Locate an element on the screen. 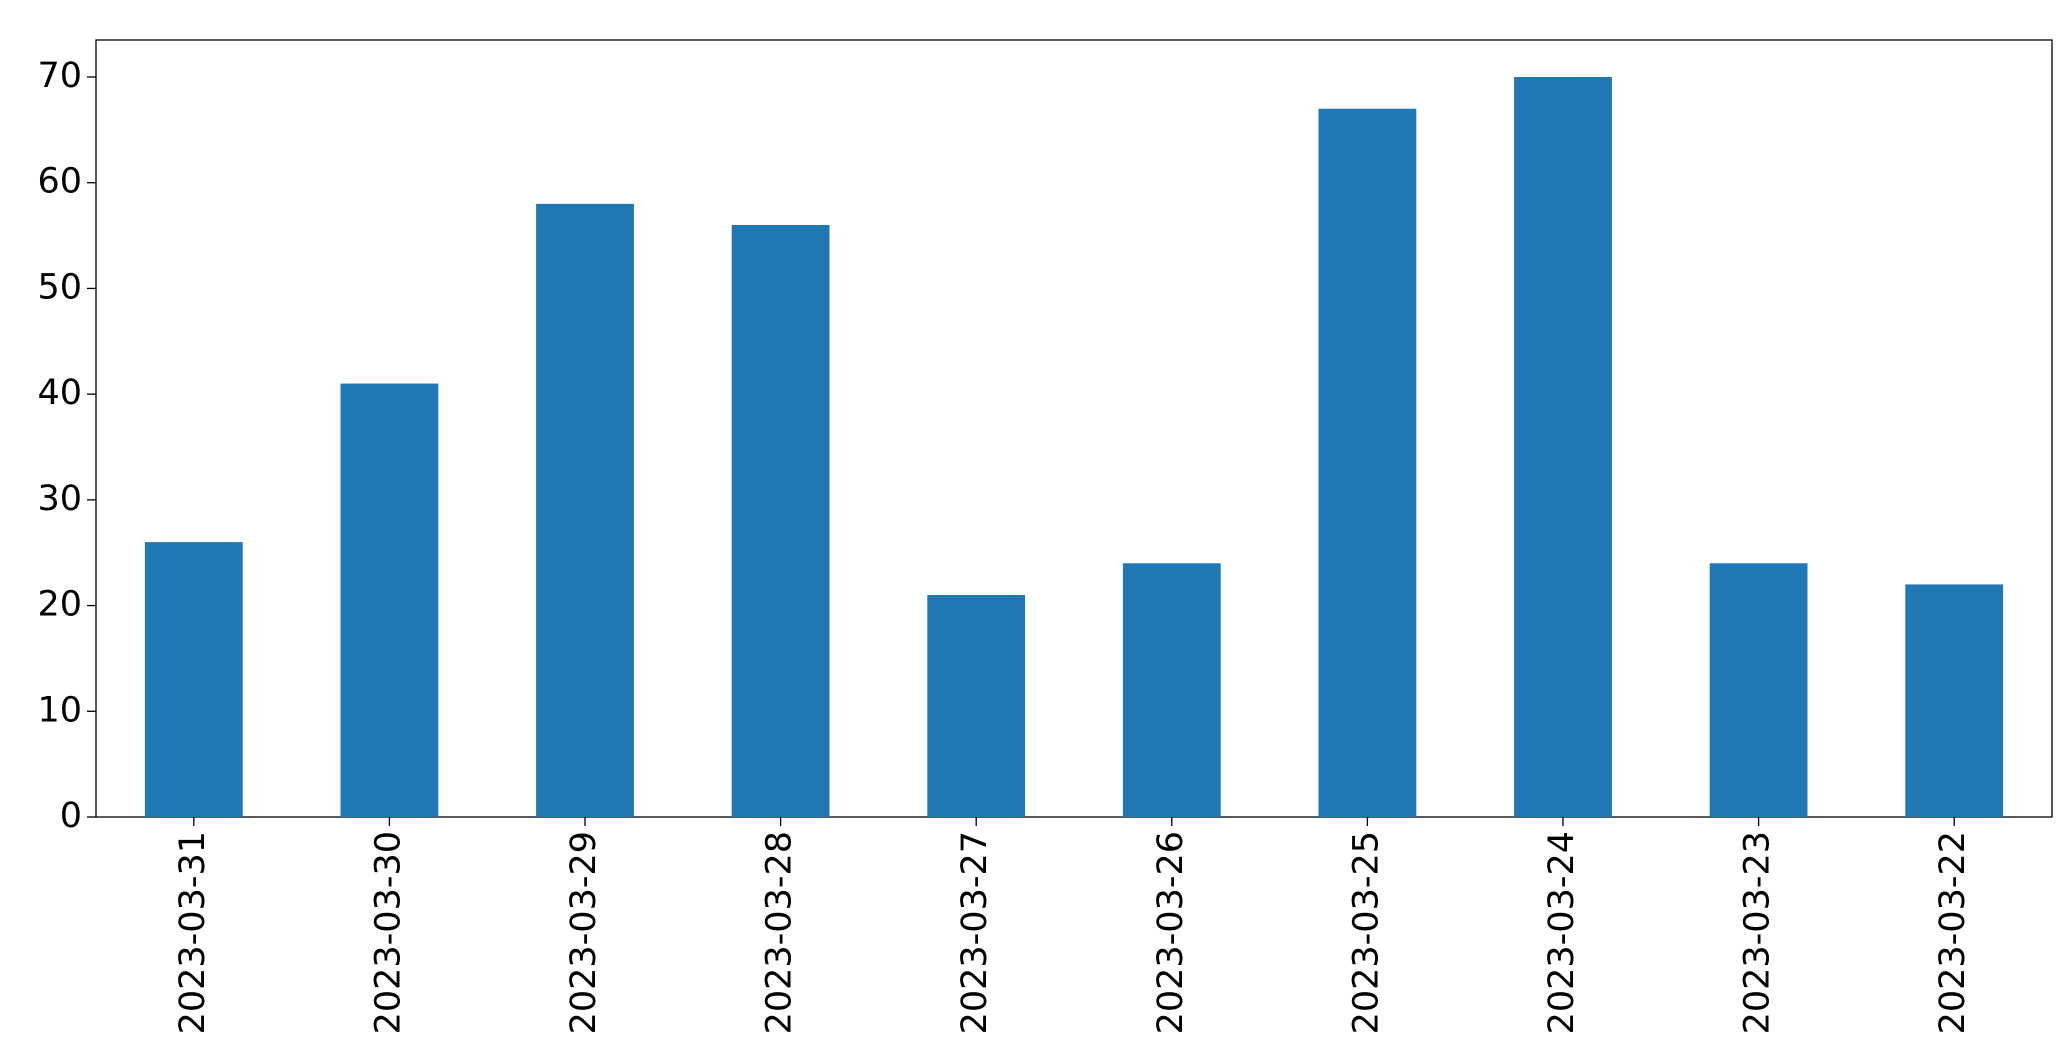 The image size is (2071, 1061). x-tick-label: 2023-03-23 is located at coordinates (1758, 932).